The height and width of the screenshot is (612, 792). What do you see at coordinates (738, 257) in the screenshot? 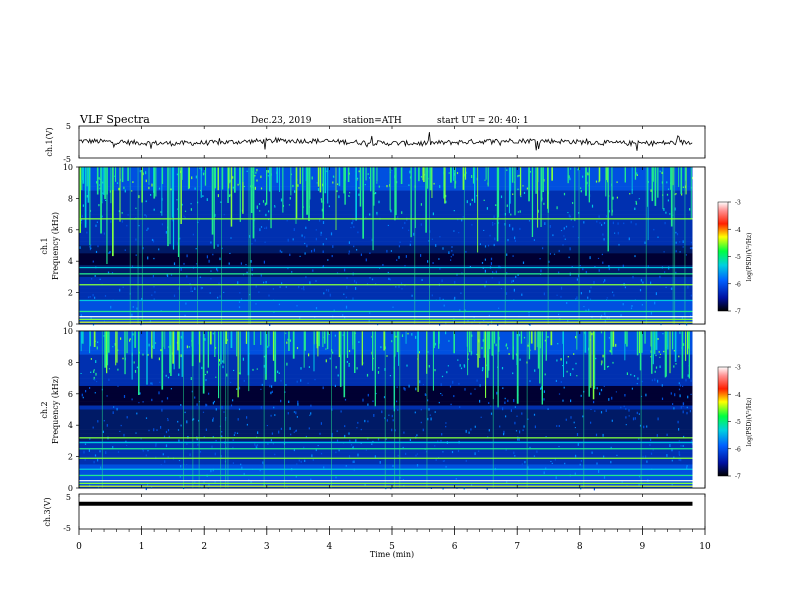
I see `colorbar-tick-label: -5` at bounding box center [738, 257].